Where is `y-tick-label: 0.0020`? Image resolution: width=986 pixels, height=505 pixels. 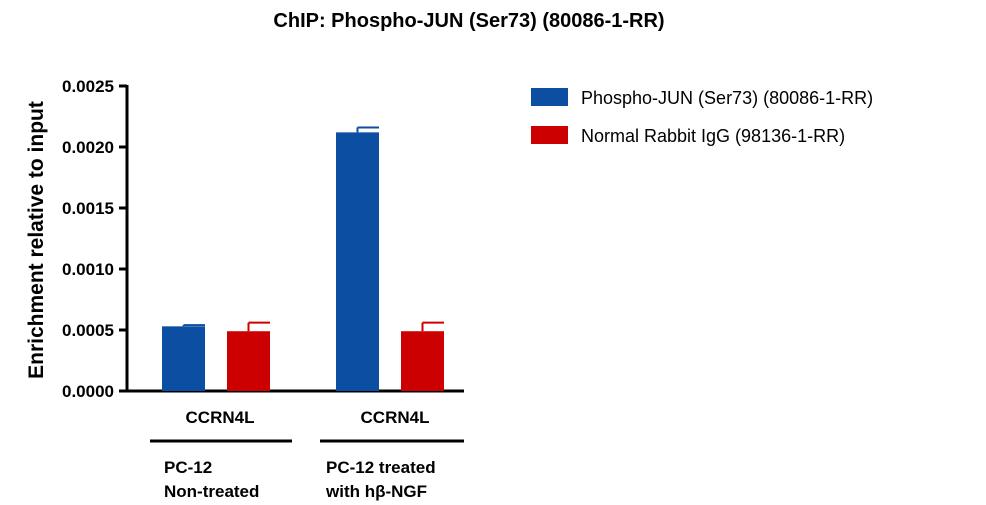
y-tick-label: 0.0020 is located at coordinates (88, 147).